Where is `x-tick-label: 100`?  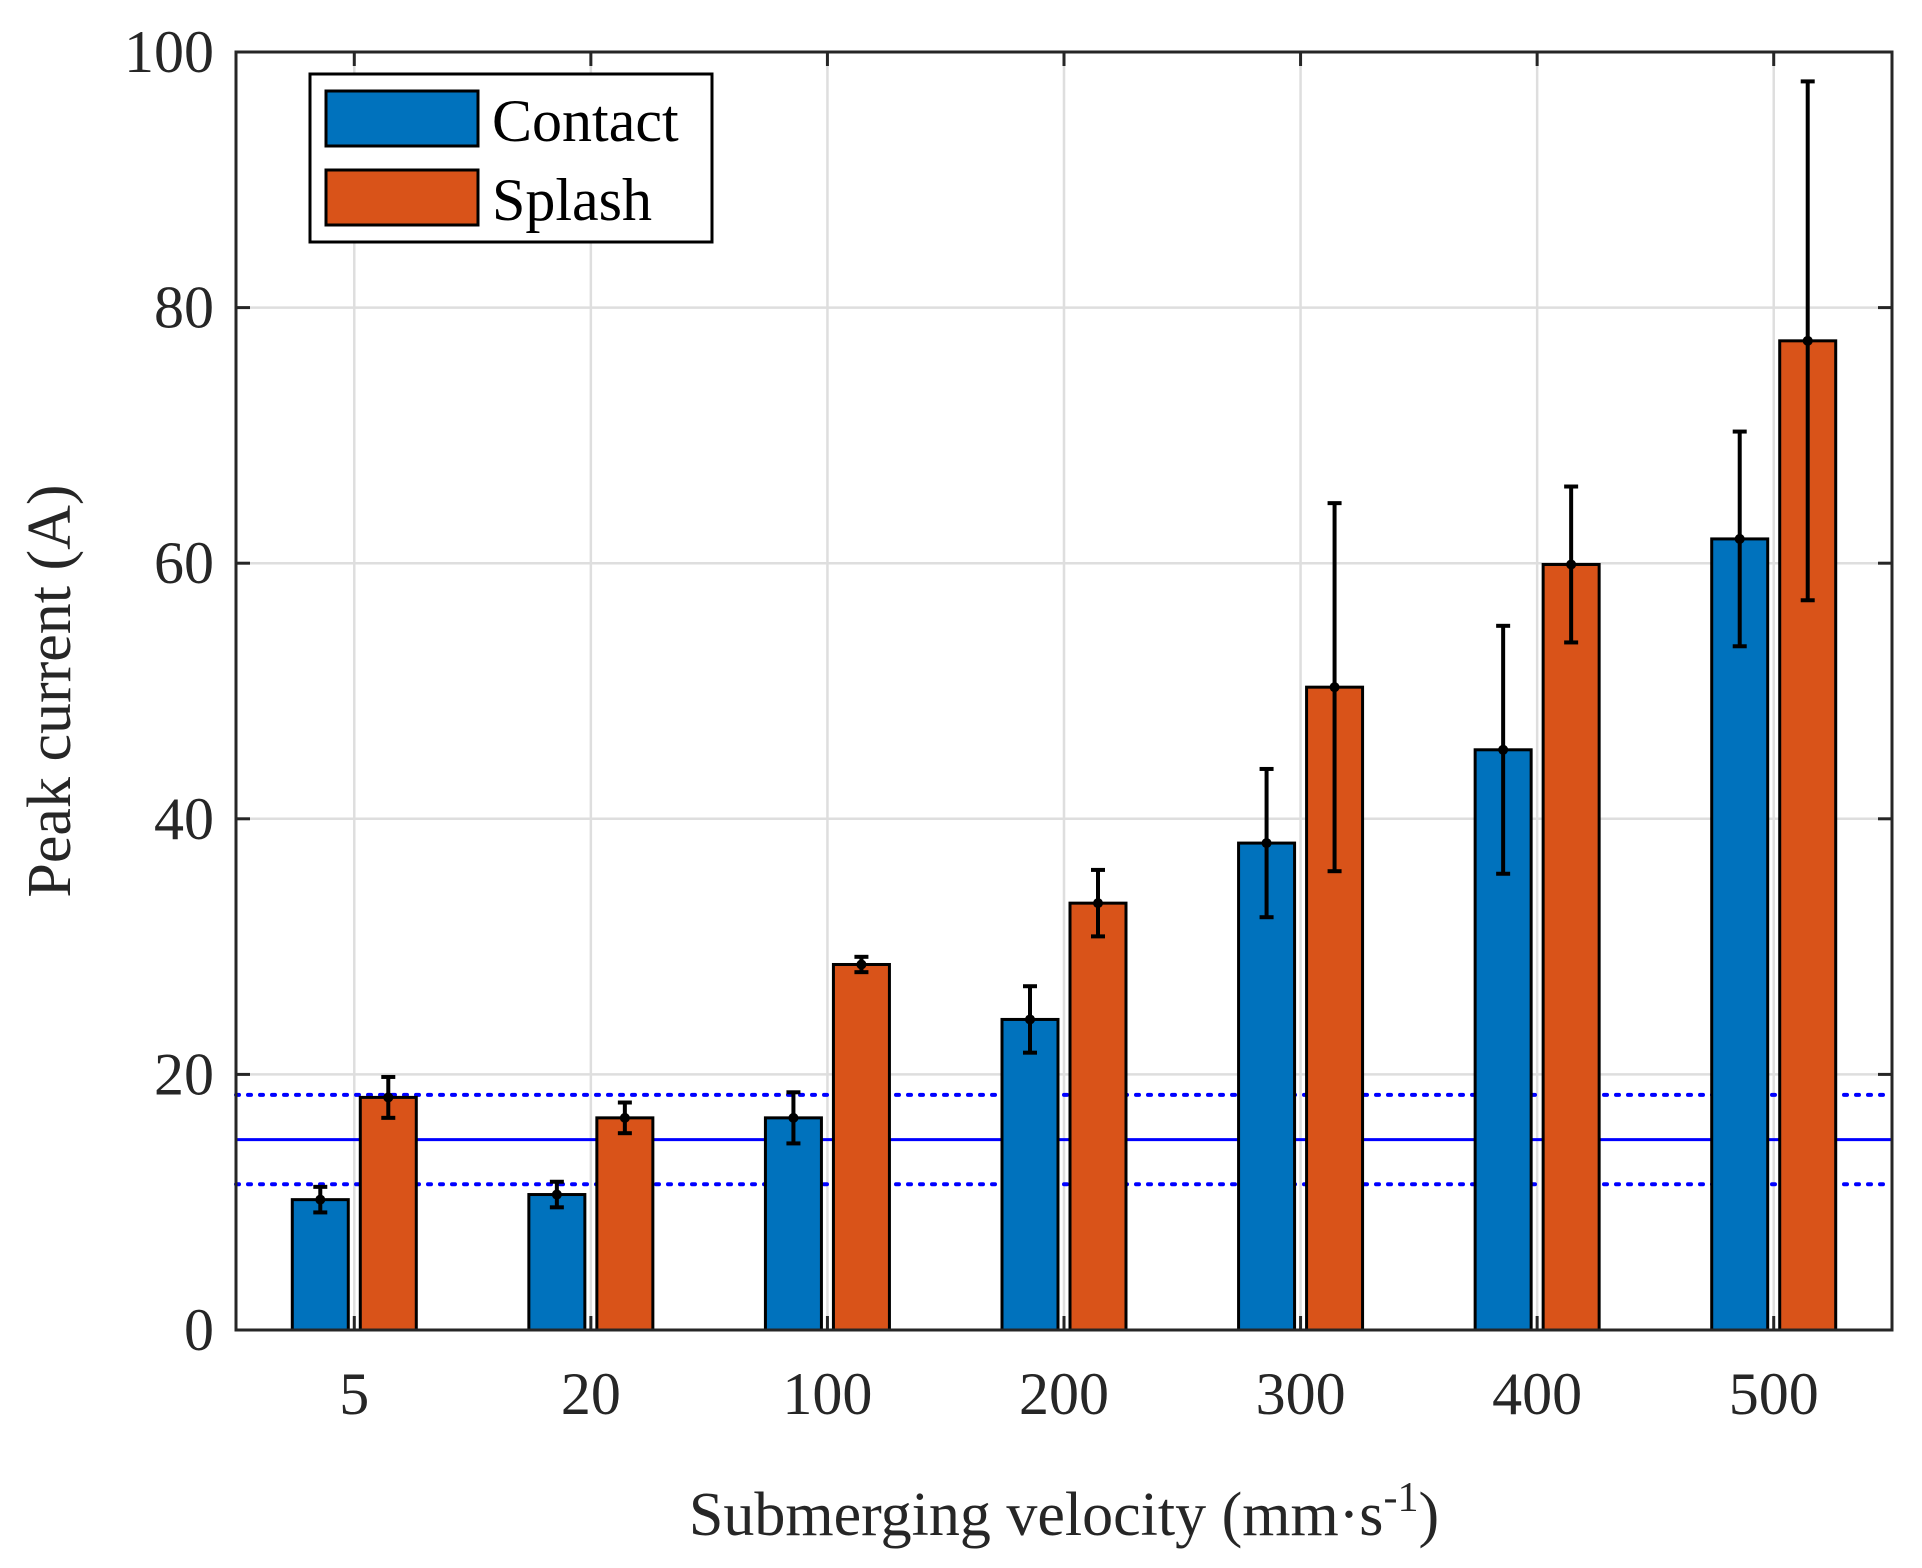
x-tick-label: 100 is located at coordinates (827, 1394).